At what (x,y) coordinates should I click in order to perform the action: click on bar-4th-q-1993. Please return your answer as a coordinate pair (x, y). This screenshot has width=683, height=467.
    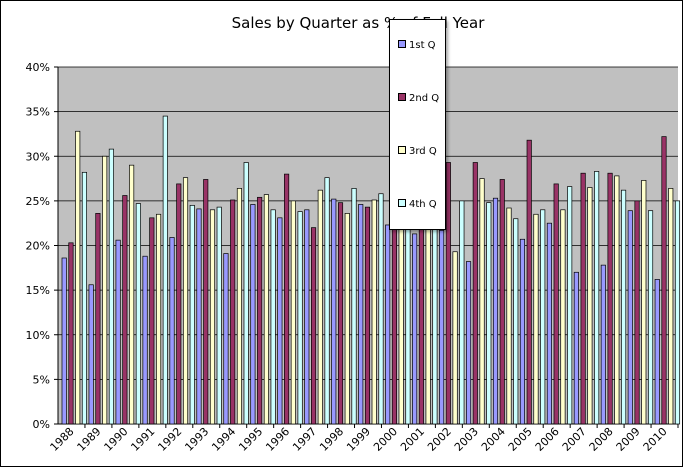
    Looking at the image, I should click on (219, 315).